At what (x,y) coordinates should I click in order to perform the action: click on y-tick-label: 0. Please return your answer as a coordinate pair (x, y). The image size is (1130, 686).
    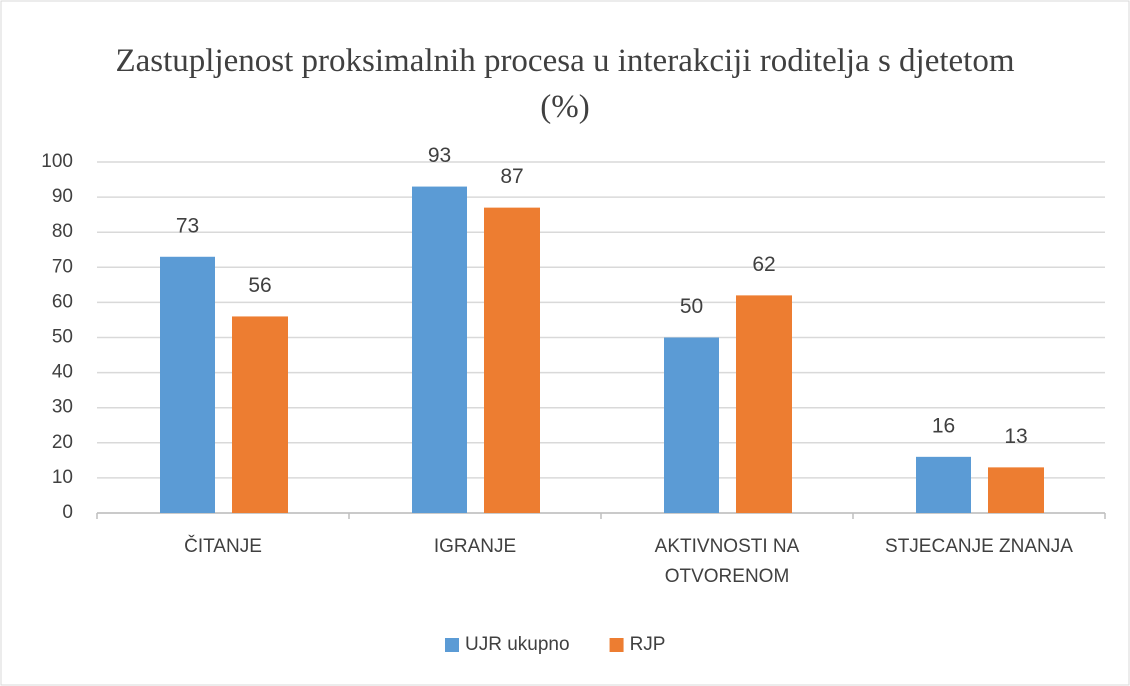
    Looking at the image, I should click on (67, 512).